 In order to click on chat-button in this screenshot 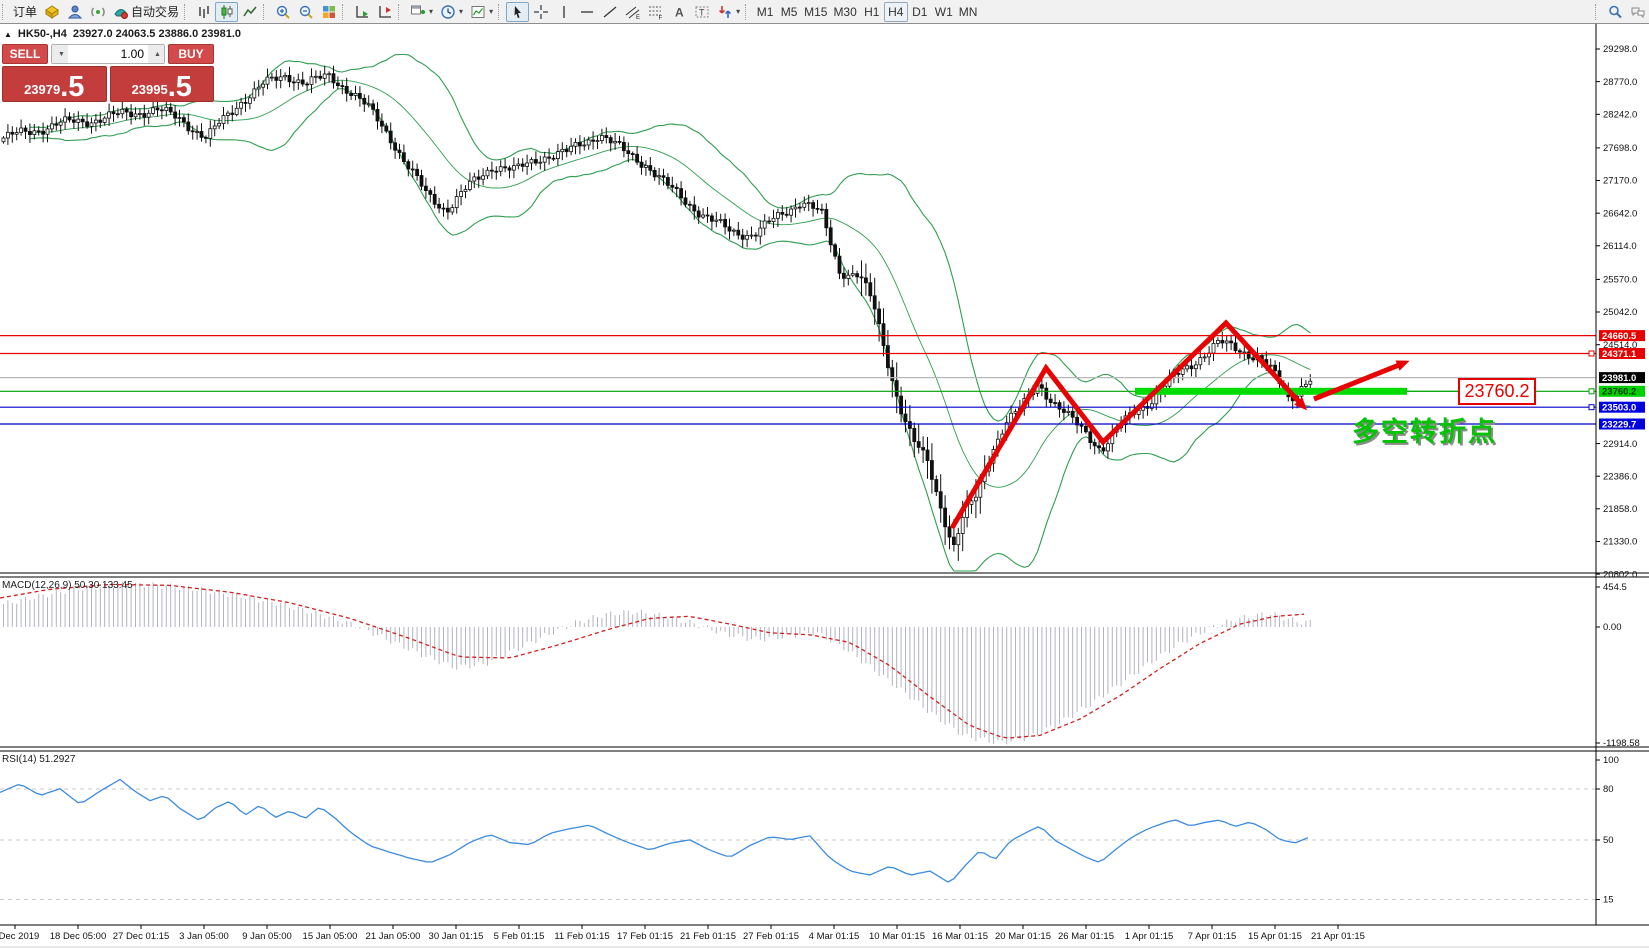, I will do `click(1637, 12)`.